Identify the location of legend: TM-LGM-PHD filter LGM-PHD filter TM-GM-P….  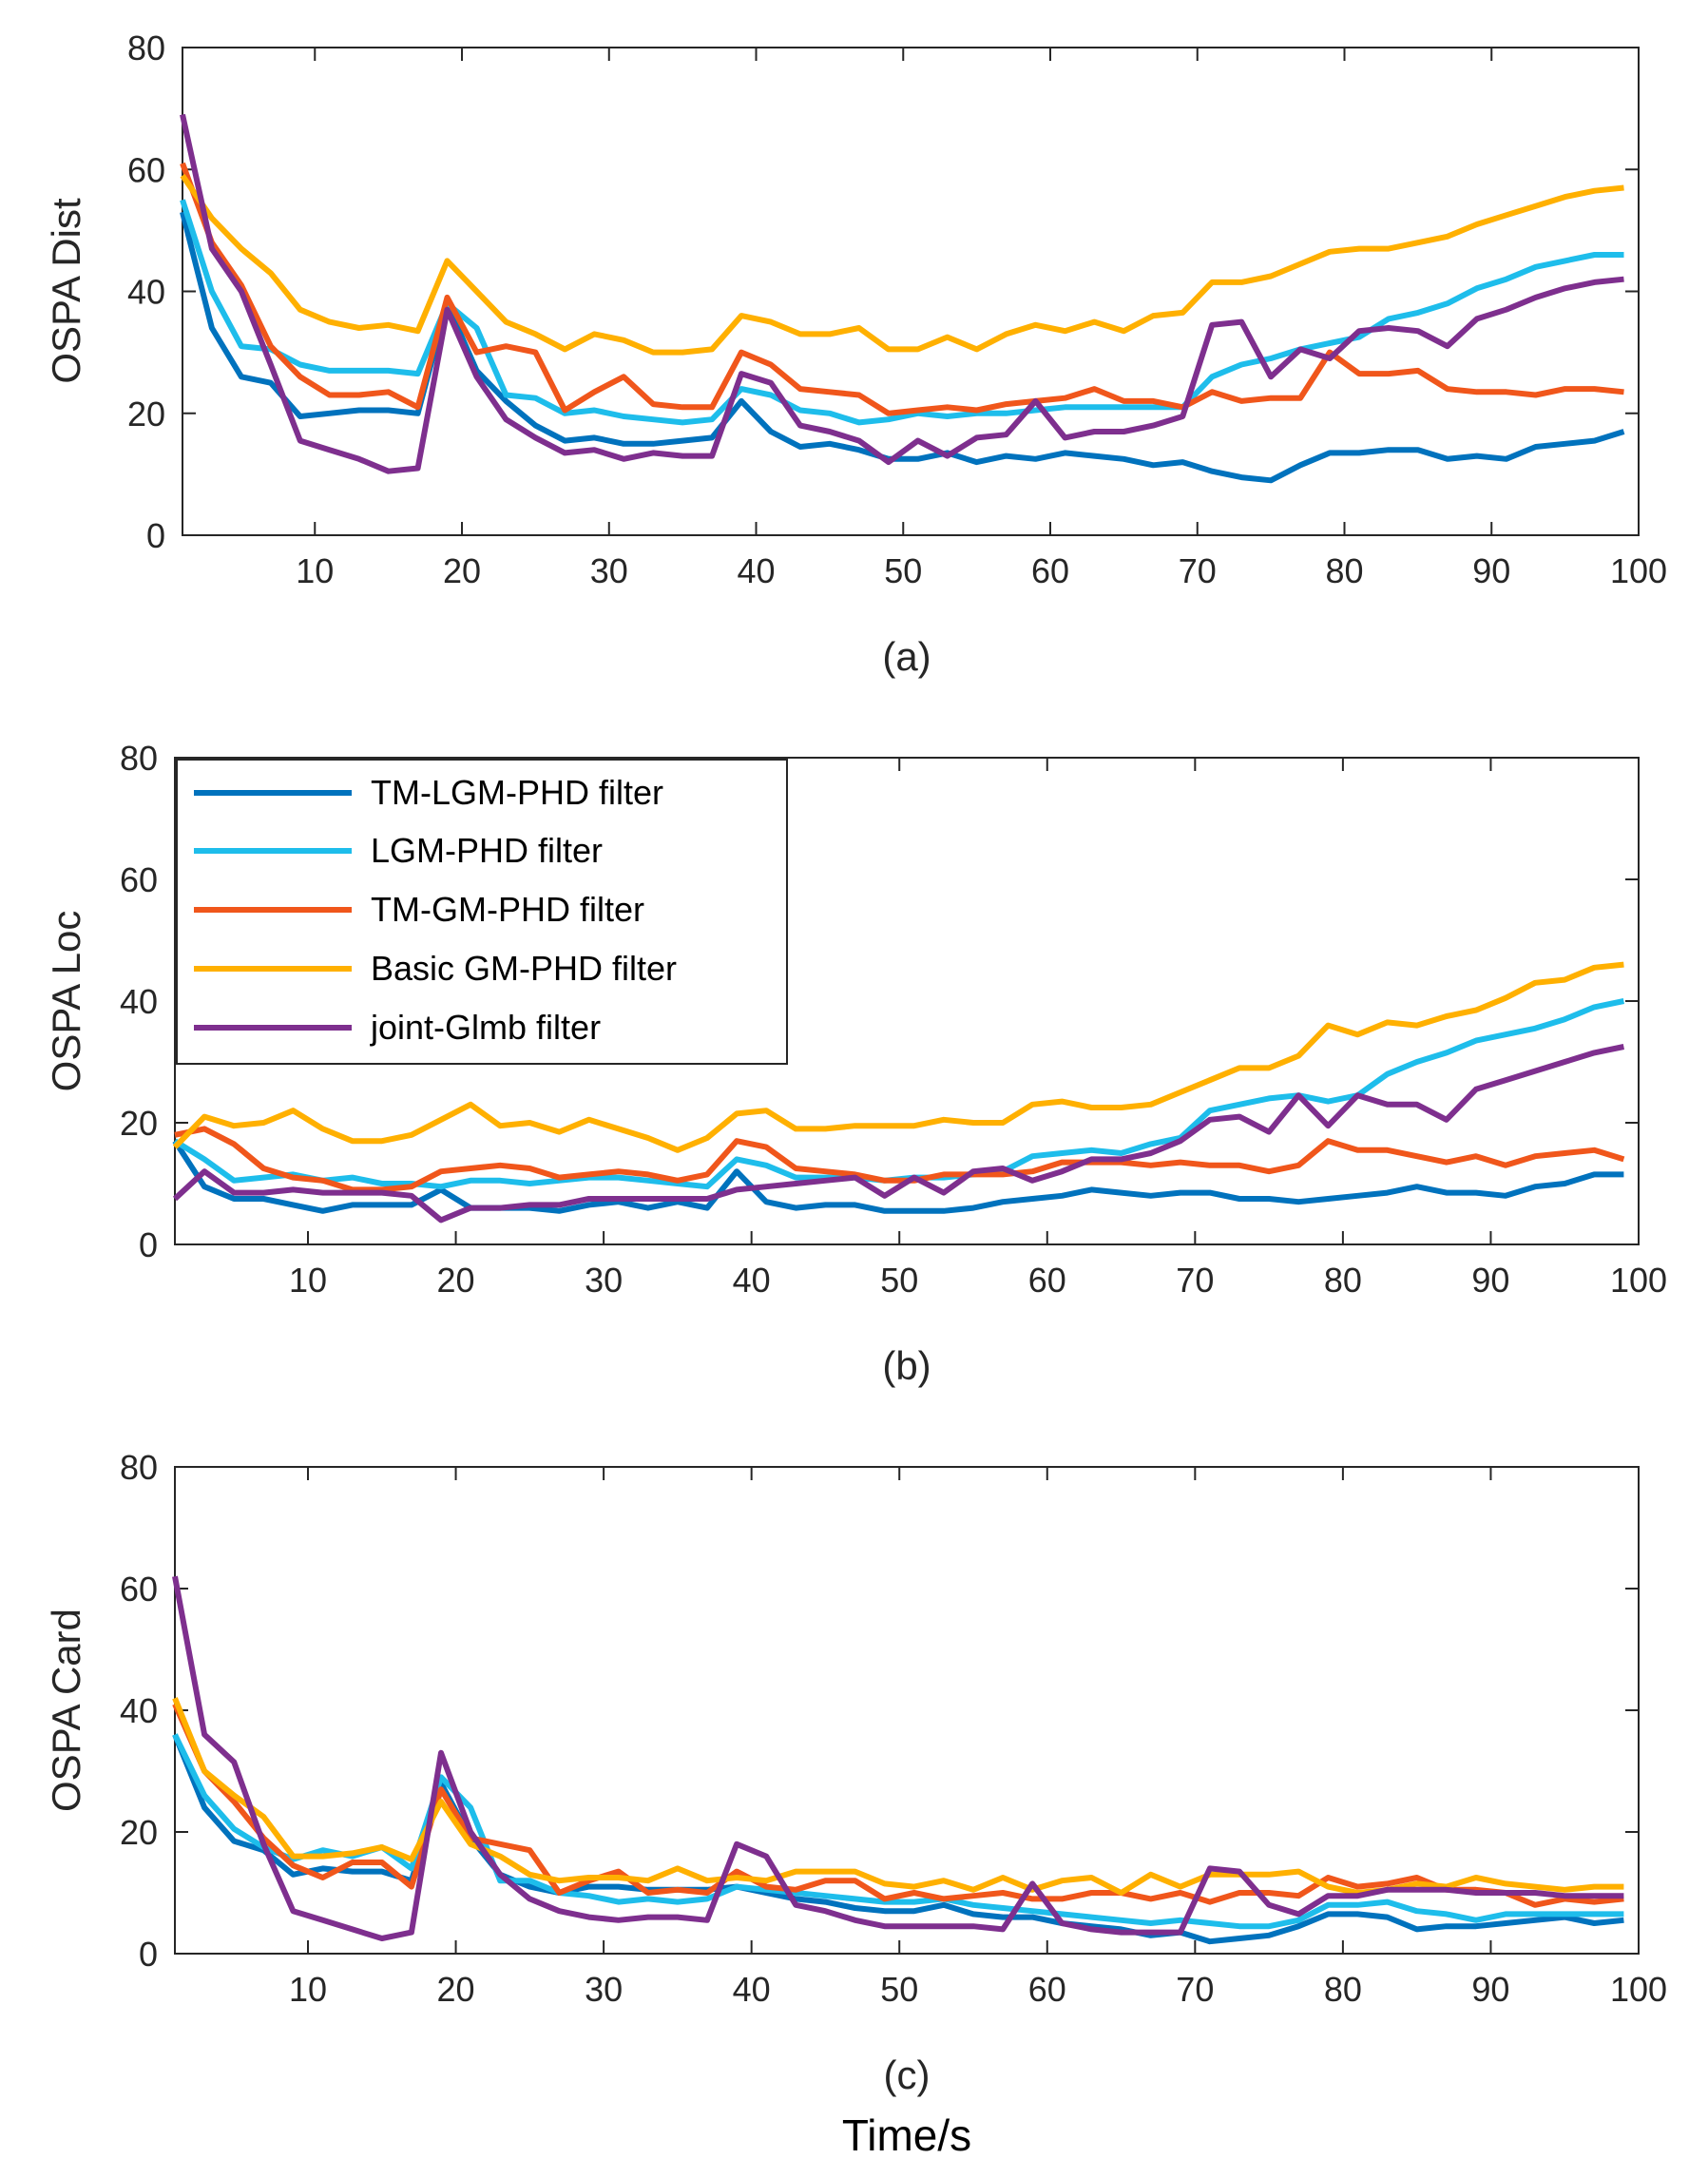
(482, 912).